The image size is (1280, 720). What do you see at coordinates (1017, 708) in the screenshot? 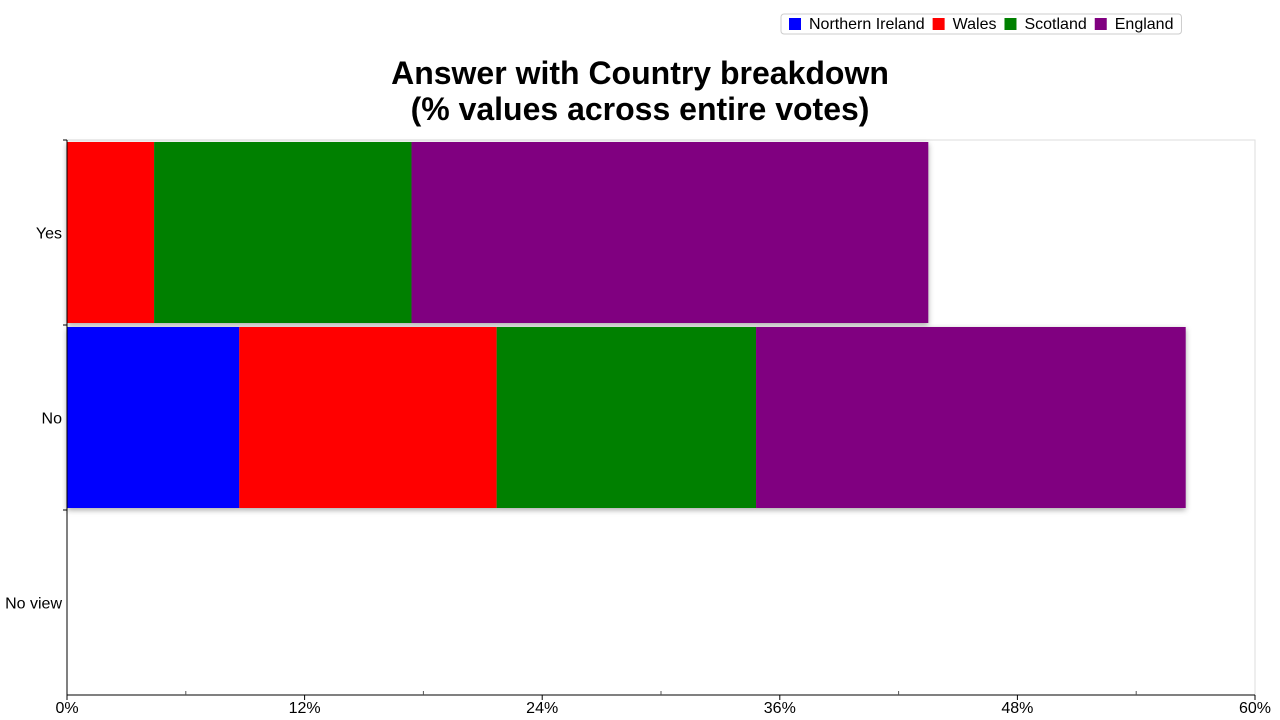
I see `x-tick-label: 48%` at bounding box center [1017, 708].